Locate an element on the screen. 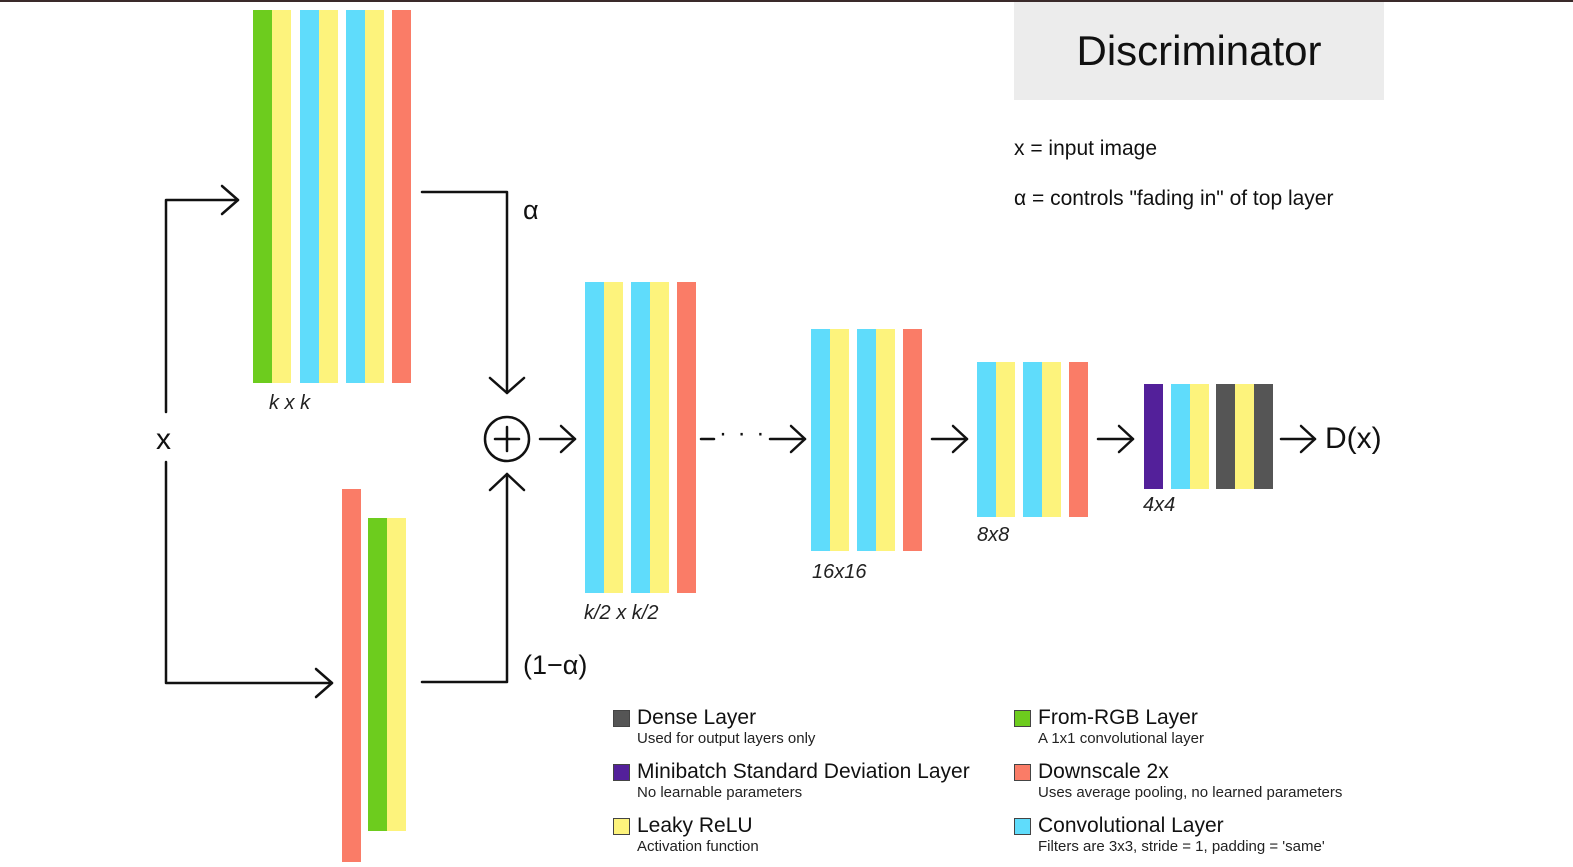 This screenshot has height=867, width=1573. diagram-title: Discriminator is located at coordinates (1199, 50).